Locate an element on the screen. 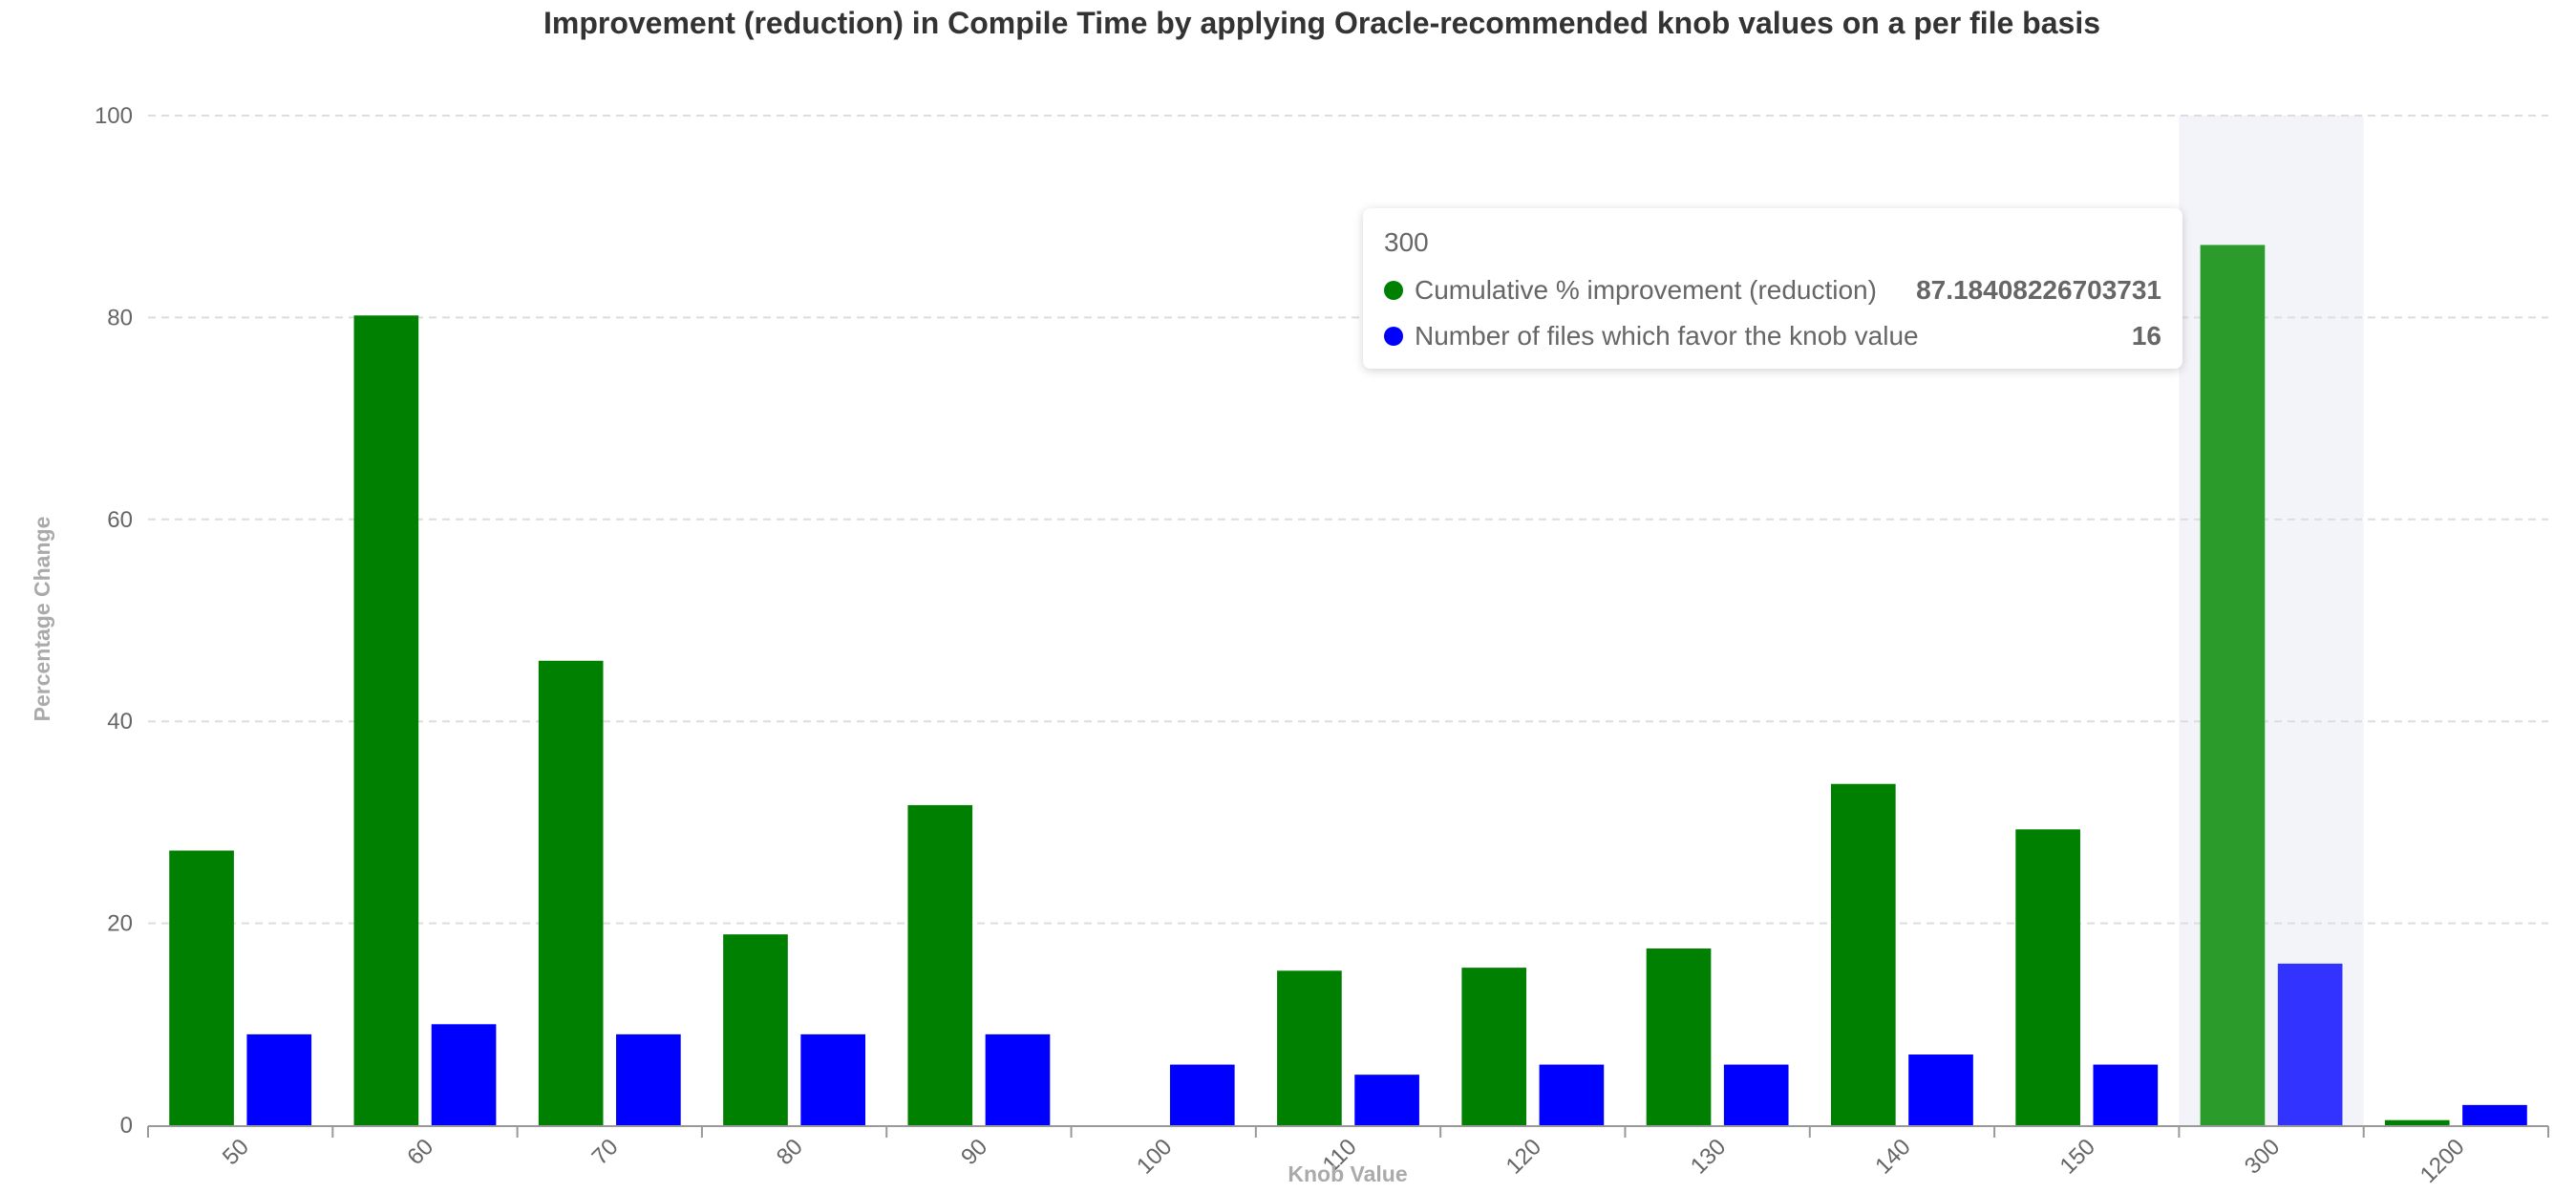 This screenshot has height=1193, width=2576. x-axis-title: Knob Value is located at coordinates (1347, 1173).